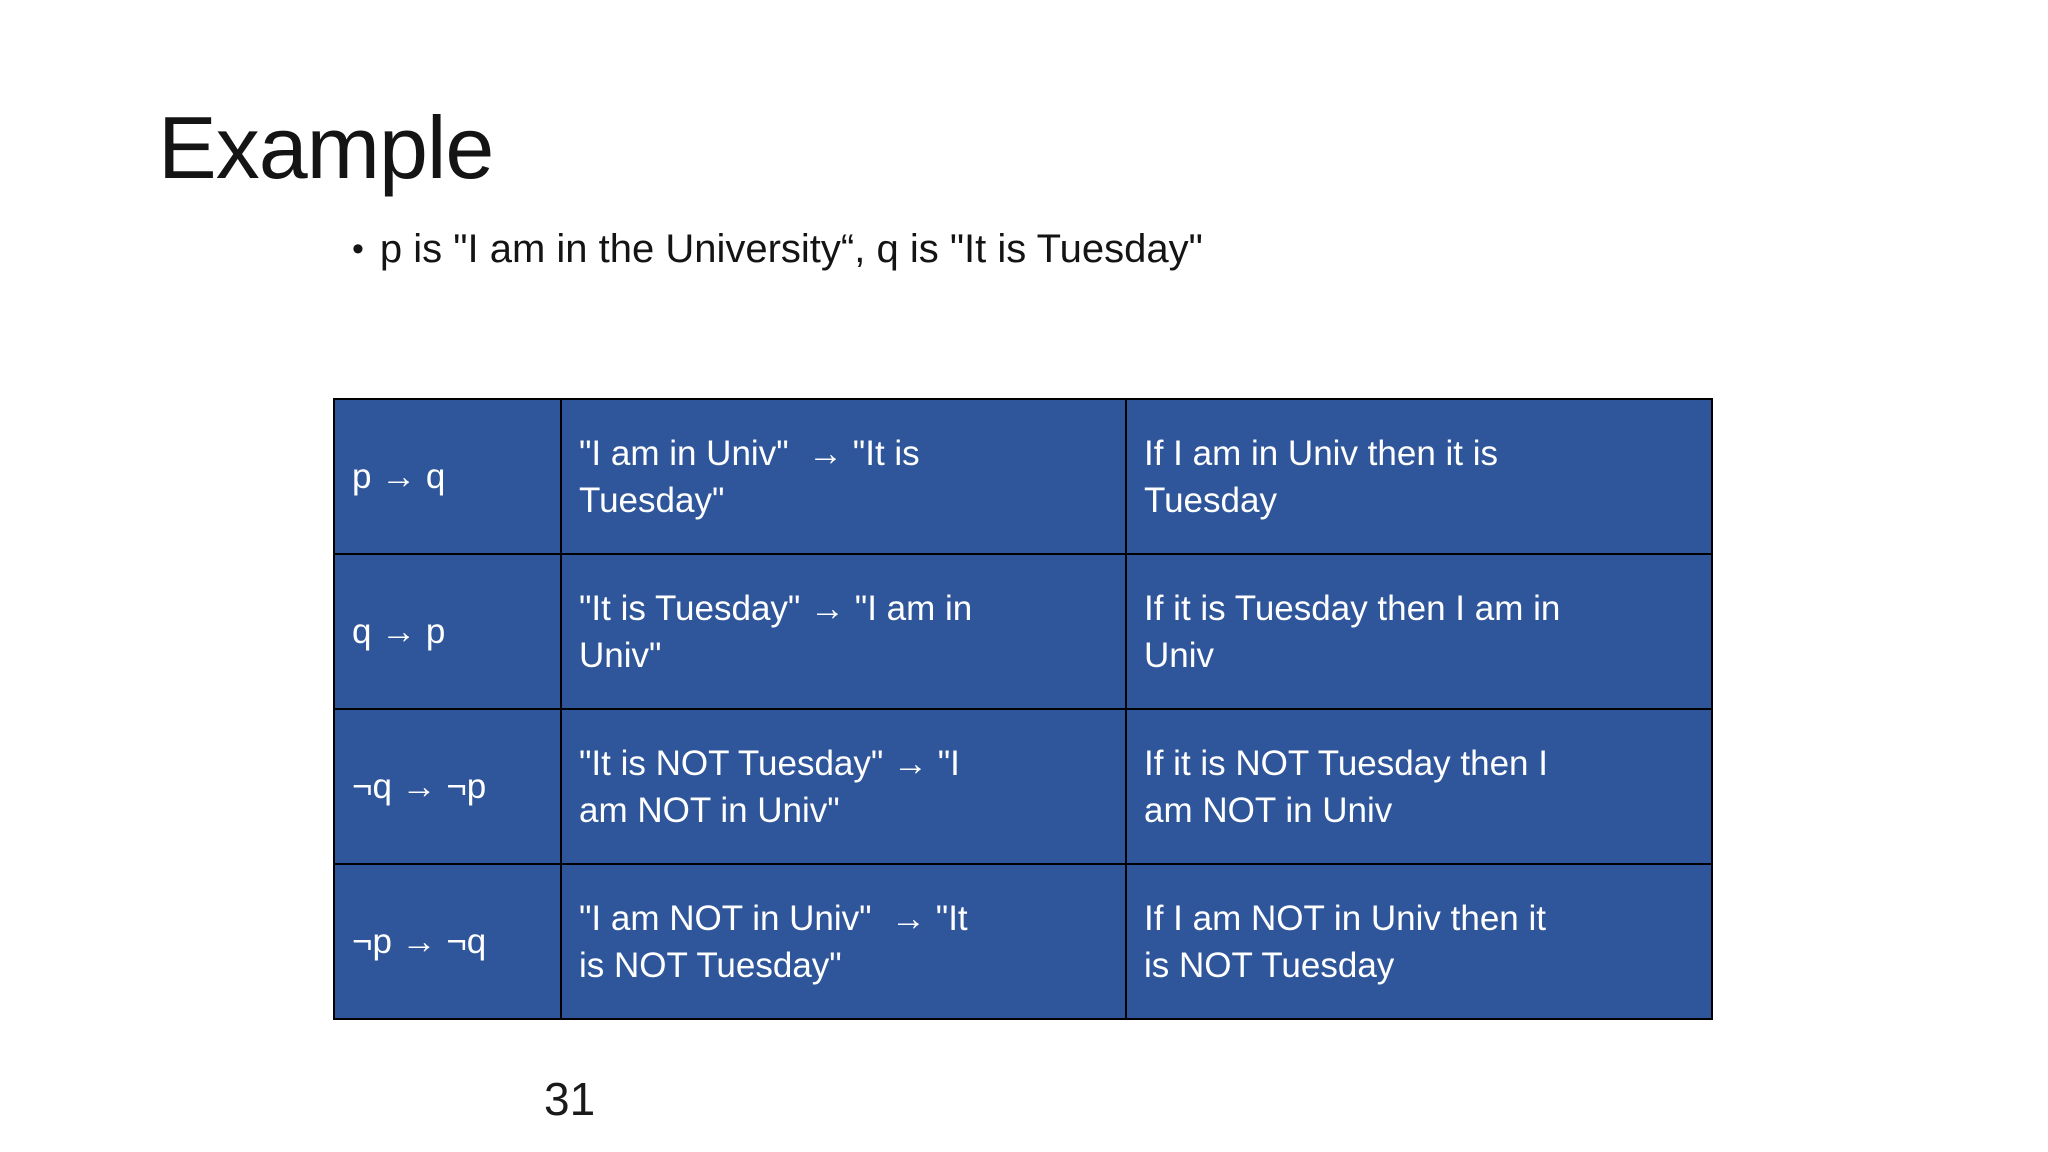 This screenshot has width=2048, height=1152. I want to click on cell-symbolic: "It is Tuesday" → "I am in Univ", so click(843, 631).